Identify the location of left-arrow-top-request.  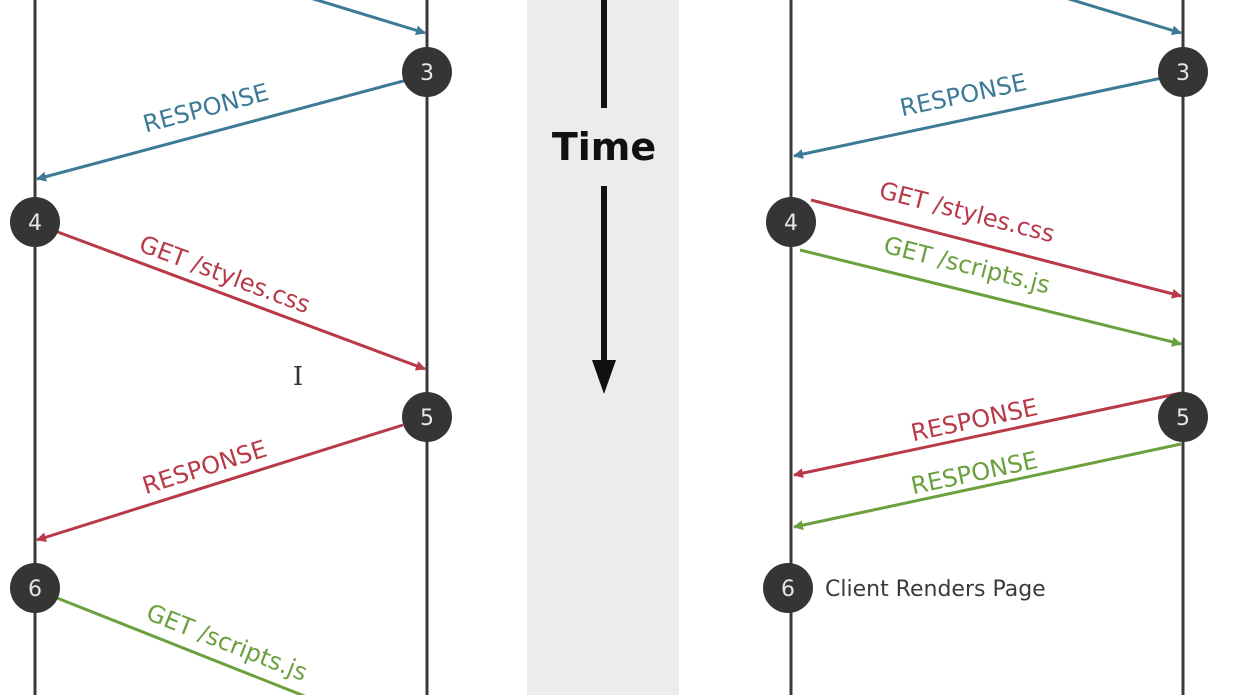
(368, 18).